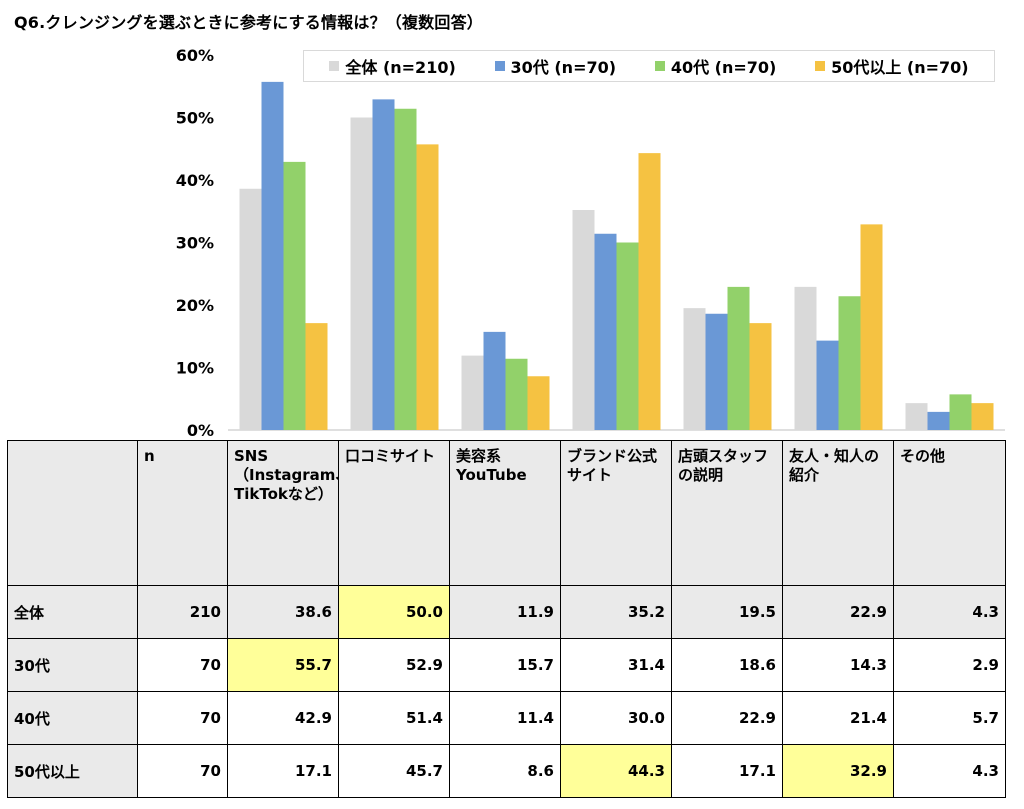 This screenshot has height=809, width=1024. Describe the element at coordinates (616, 718) in the screenshot. I see `table-cell-value: 30.0` at that location.